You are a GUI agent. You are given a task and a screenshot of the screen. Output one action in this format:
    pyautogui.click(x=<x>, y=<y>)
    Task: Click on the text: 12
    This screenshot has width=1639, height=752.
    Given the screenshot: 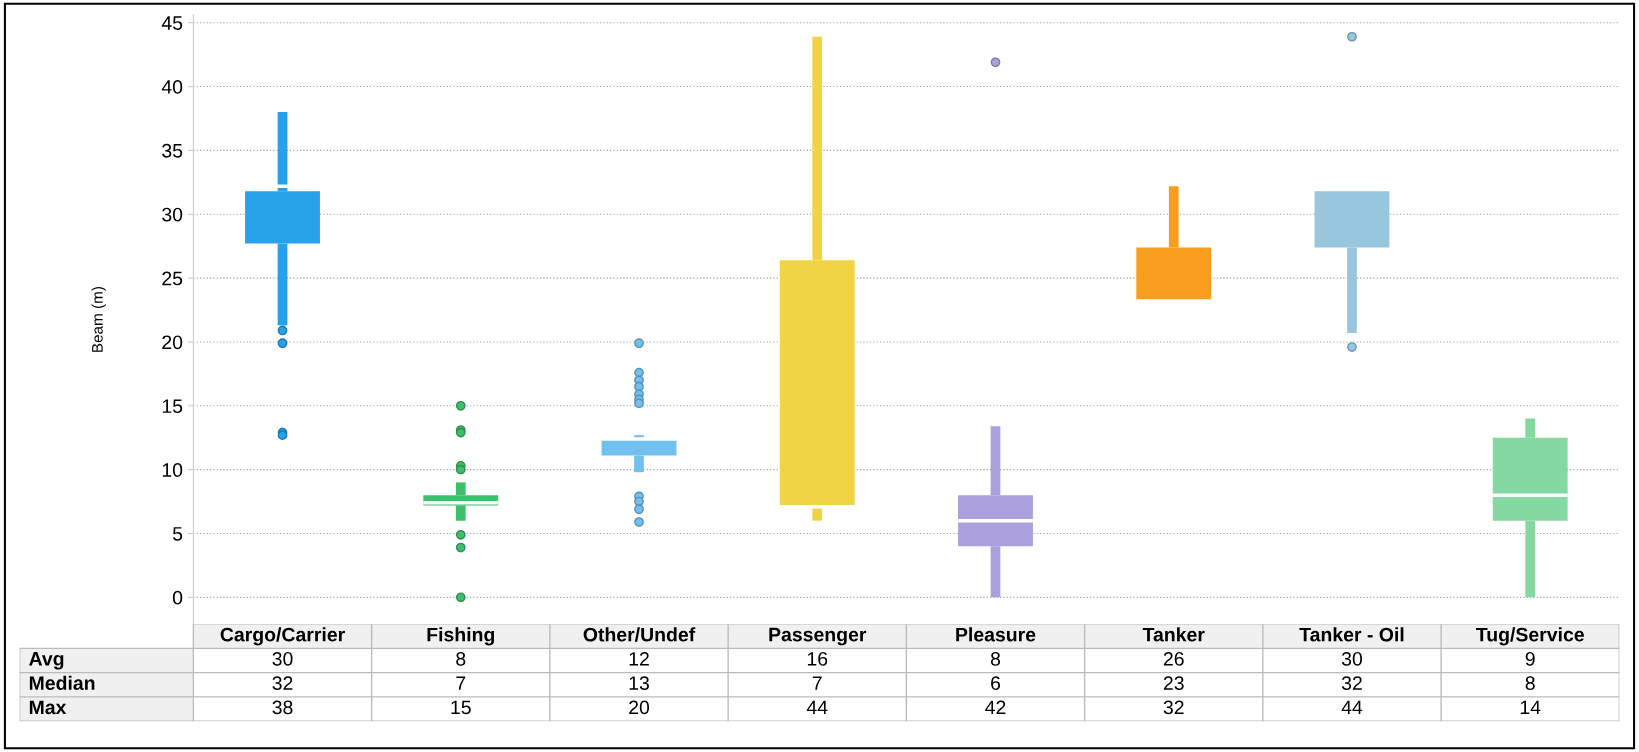 What is the action you would take?
    pyautogui.click(x=639, y=658)
    